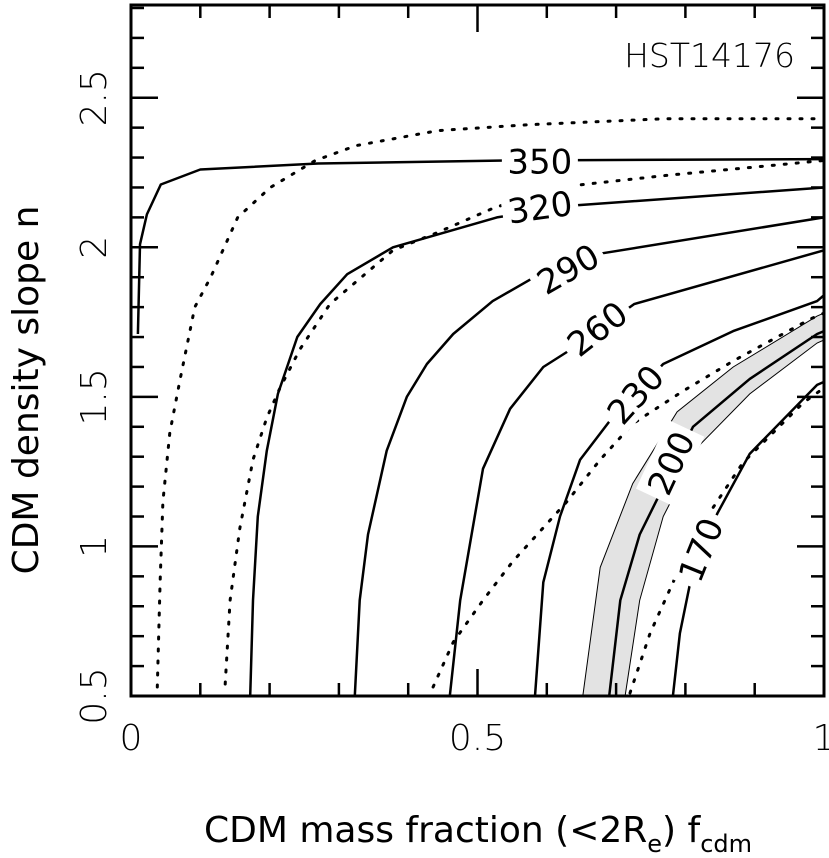 This screenshot has height=858, width=829. Describe the element at coordinates (131, 738) in the screenshot. I see `x-tick-label: 0` at that location.